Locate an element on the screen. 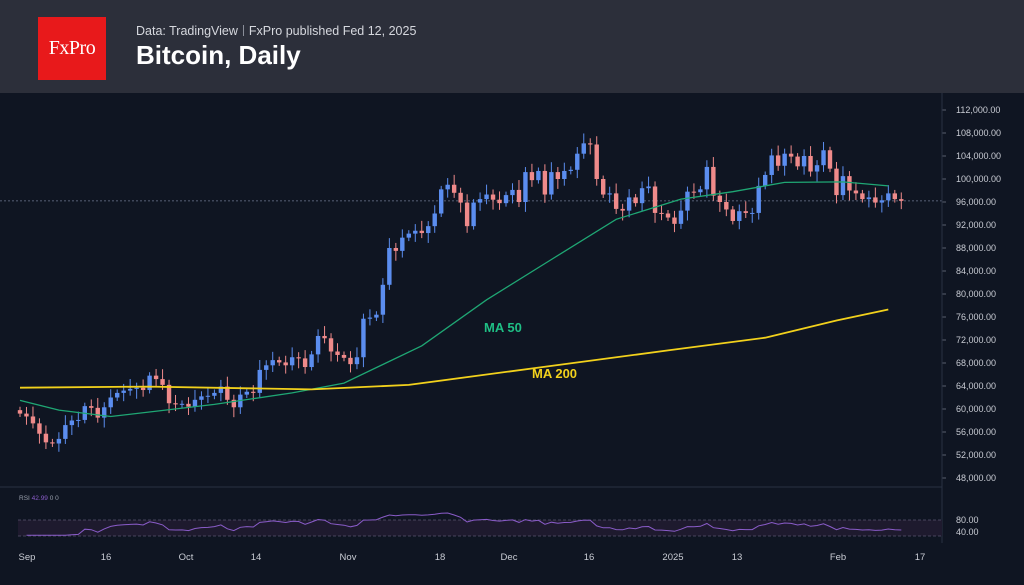 The height and width of the screenshot is (585, 1024). y-tick-label: 104,000.00 is located at coordinates (978, 156).